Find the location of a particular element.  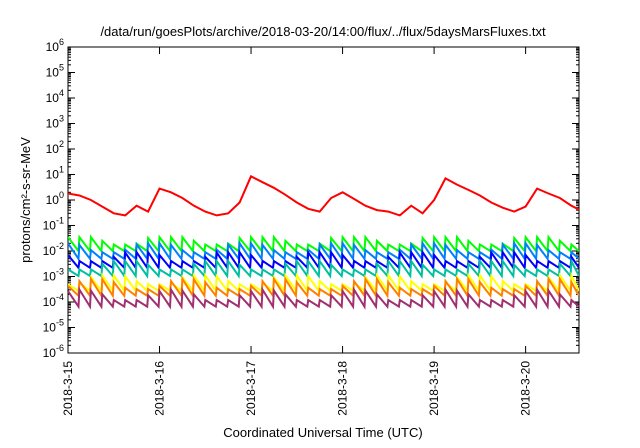

y-tick-label: 10⁶ is located at coordinates (55, 45).